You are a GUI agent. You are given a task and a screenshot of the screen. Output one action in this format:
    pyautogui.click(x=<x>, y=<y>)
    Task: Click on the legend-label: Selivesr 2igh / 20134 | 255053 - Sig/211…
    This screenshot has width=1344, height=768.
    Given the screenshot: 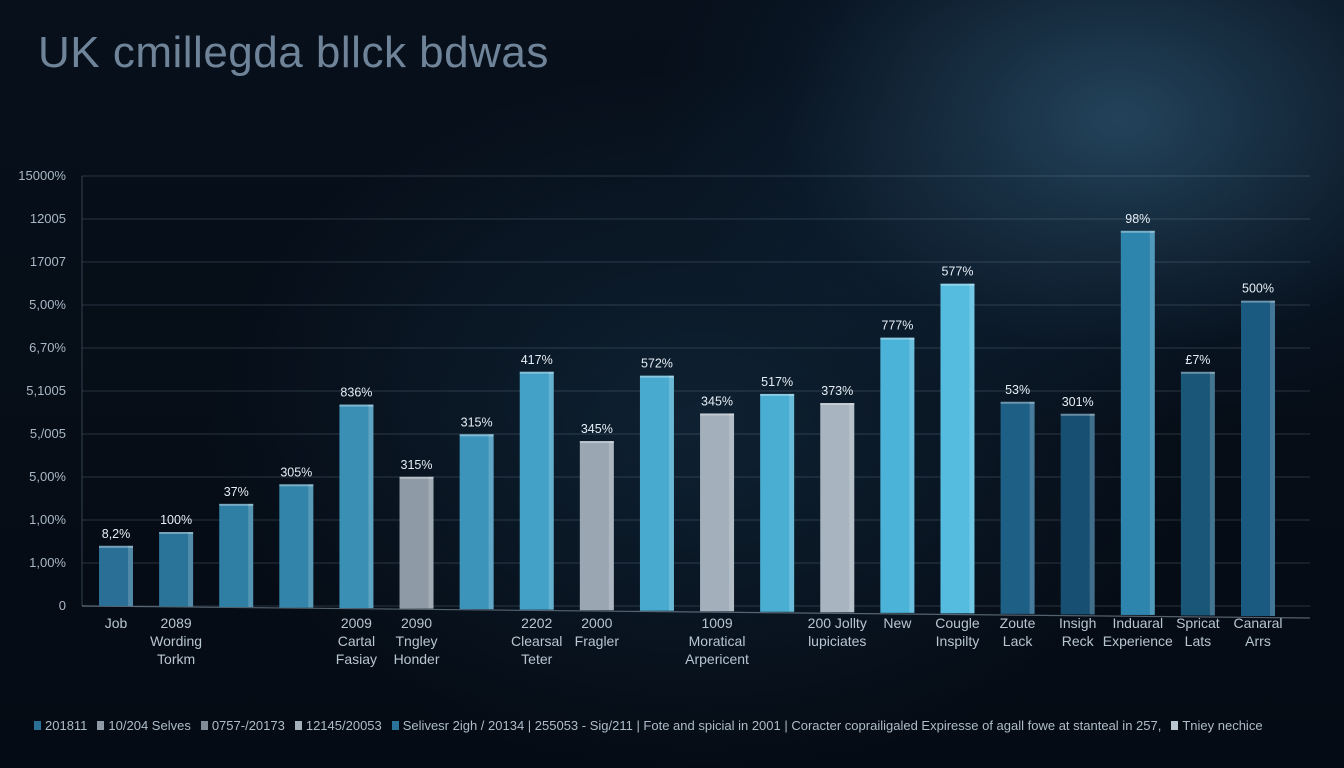 What is the action you would take?
    pyautogui.click(x=782, y=725)
    